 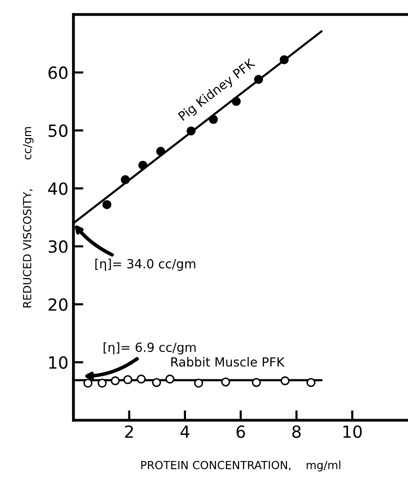 What do you see at coordinates (240, 466) in the screenshot?
I see `x-axis-title: PROTEIN CONCENTRATION, mg/ml` at bounding box center [240, 466].